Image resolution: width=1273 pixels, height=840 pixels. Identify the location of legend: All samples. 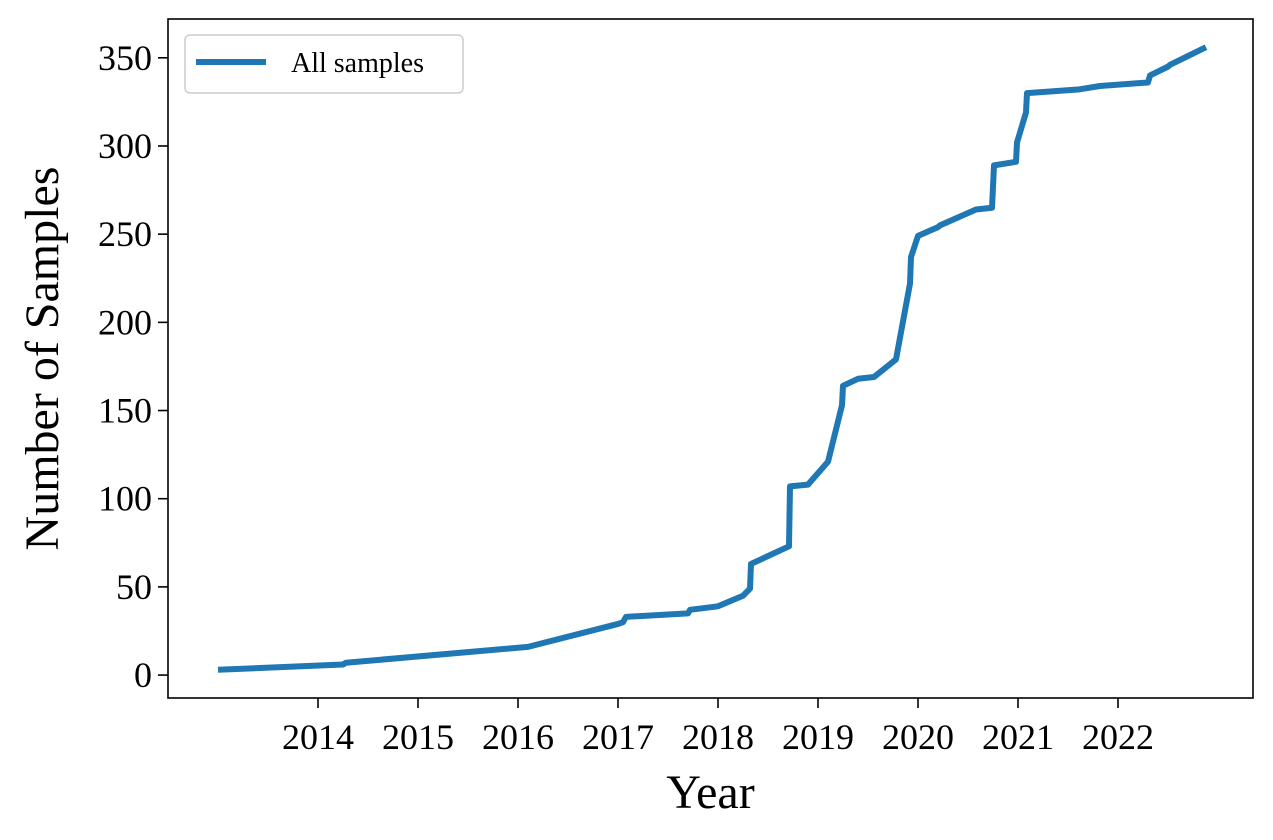
(324, 64).